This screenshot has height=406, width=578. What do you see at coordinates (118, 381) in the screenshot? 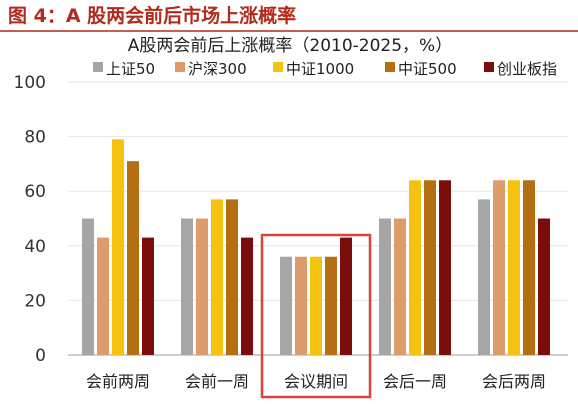
I see `x-category-label: 会前两周` at bounding box center [118, 381].